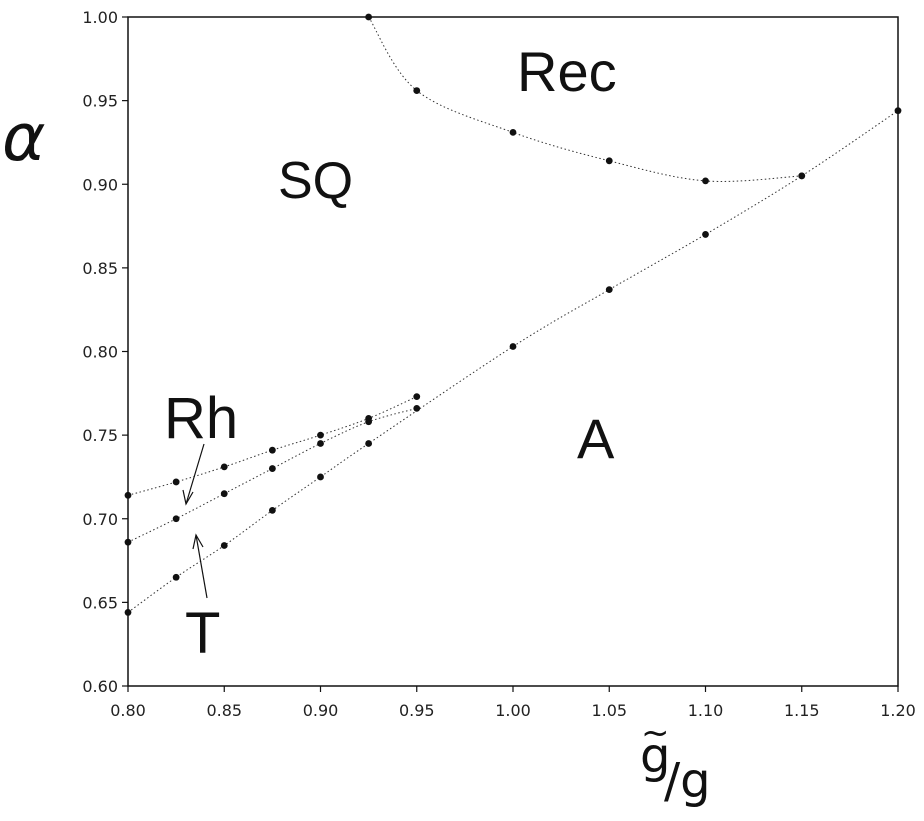 The height and width of the screenshot is (821, 924). What do you see at coordinates (100, 17) in the screenshot?
I see `y-tick-label: 1.00` at bounding box center [100, 17].